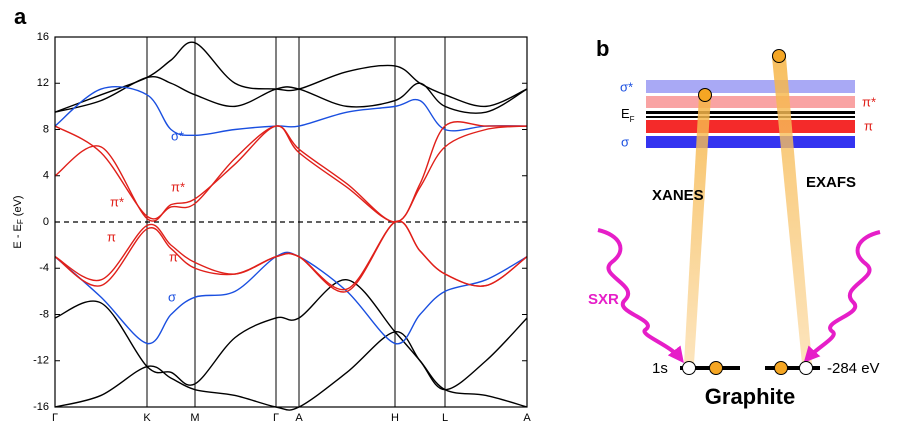 The height and width of the screenshot is (426, 908). What do you see at coordinates (625, 141) in the screenshot?
I see `sigma-label: σ` at bounding box center [625, 141].